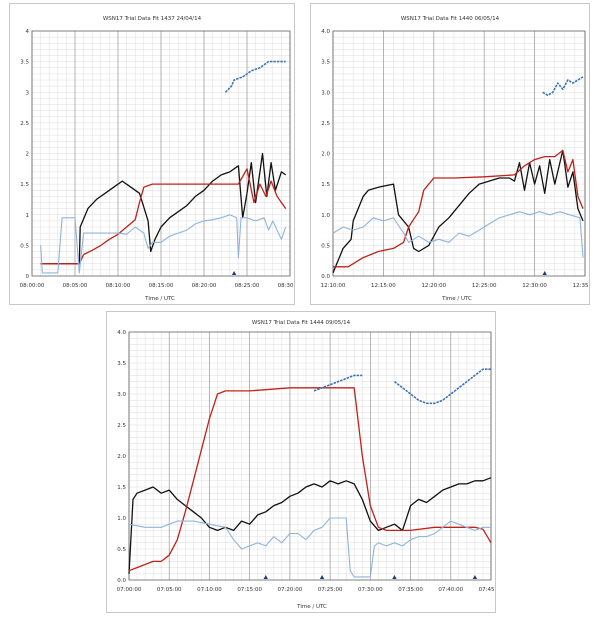 The height and width of the screenshot is (618, 597). Describe the element at coordinates (581, 286) in the screenshot. I see `x-tick-label: 12:35:00` at that location.